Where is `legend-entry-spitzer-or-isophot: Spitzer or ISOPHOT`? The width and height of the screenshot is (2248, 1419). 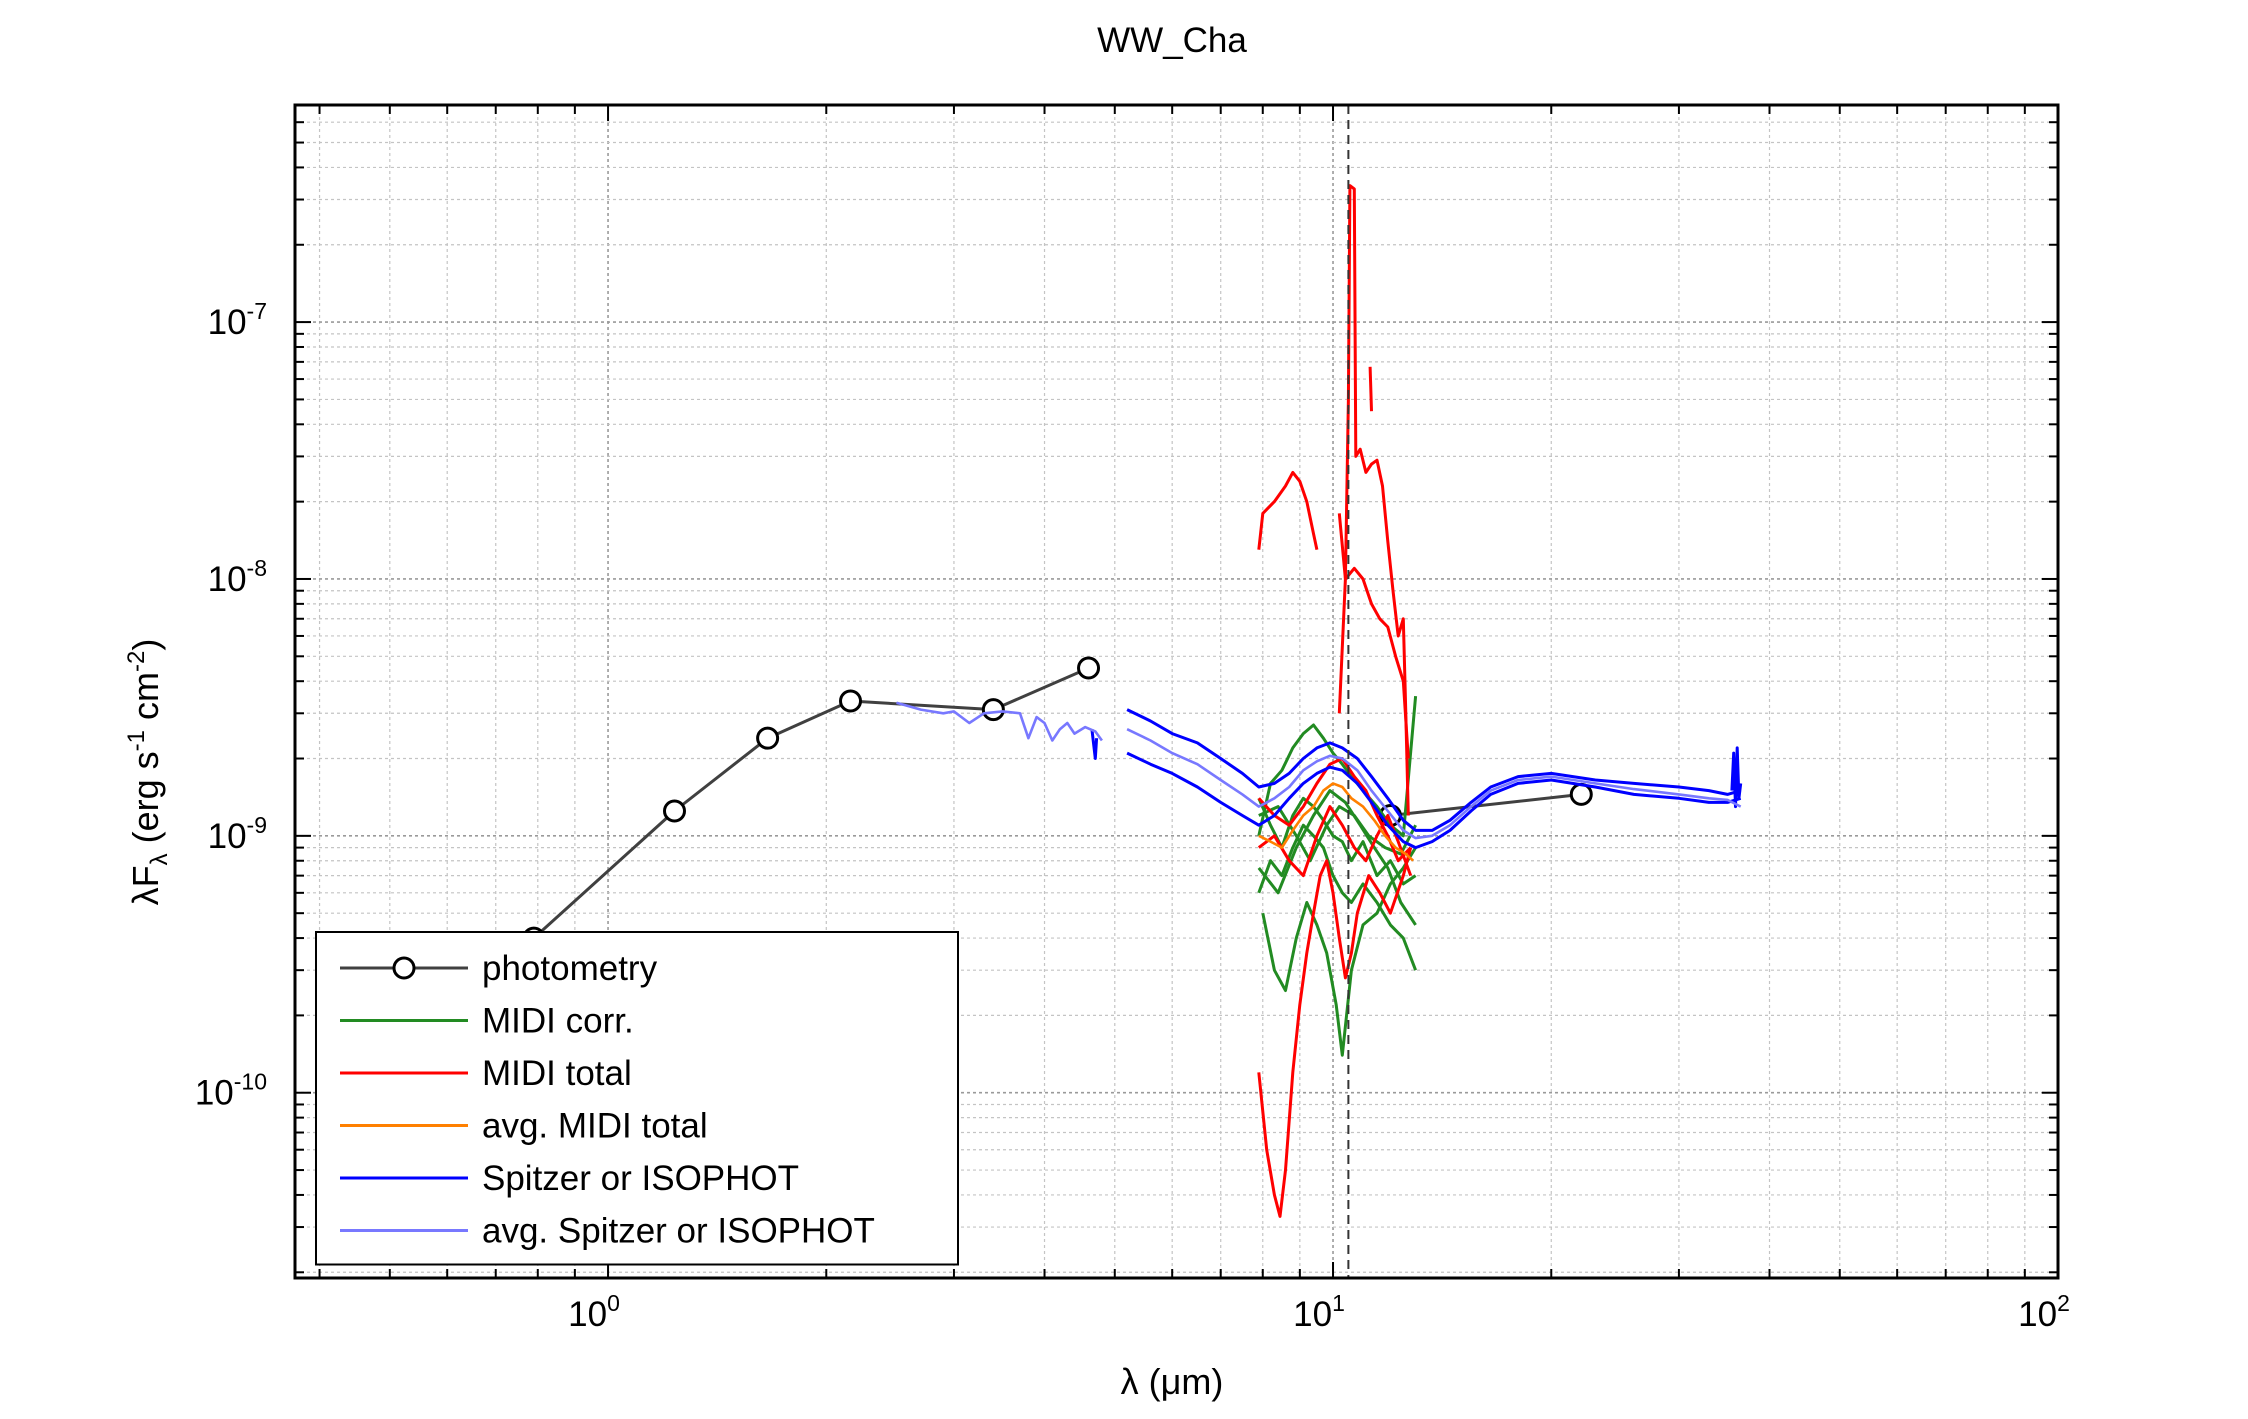
legend-entry-spitzer-or-isophot: Spitzer or ISOPHOT is located at coordinates (569, 1178).